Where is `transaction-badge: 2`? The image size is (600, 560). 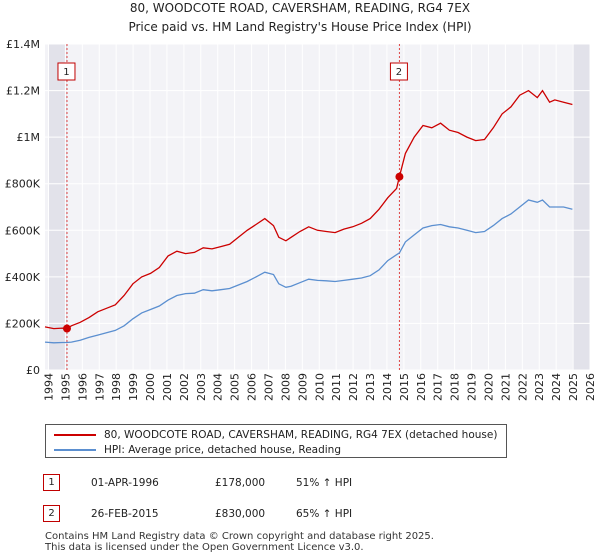
transaction-badge: 2 is located at coordinates (51, 513).